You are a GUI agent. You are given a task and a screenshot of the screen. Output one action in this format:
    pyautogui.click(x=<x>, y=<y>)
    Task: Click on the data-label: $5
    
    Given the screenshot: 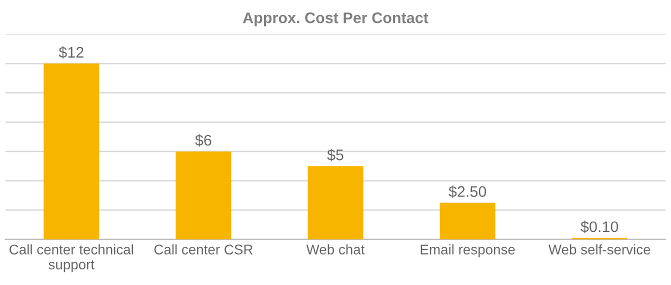 What is the action you would take?
    pyautogui.click(x=335, y=155)
    